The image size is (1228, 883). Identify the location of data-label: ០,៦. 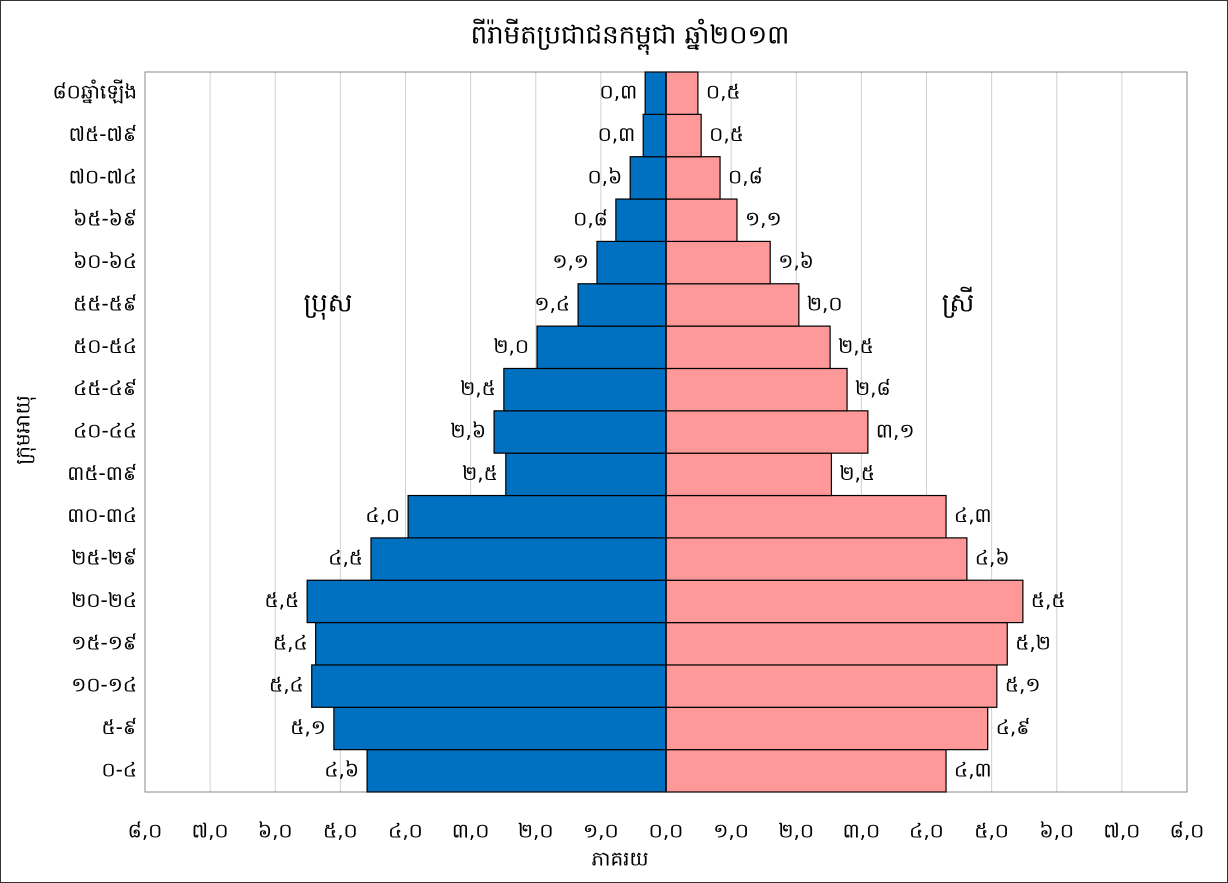
(604, 176).